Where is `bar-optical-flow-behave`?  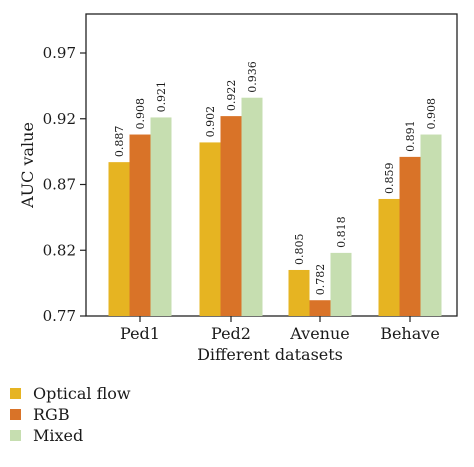 bar-optical-flow-behave is located at coordinates (389, 257).